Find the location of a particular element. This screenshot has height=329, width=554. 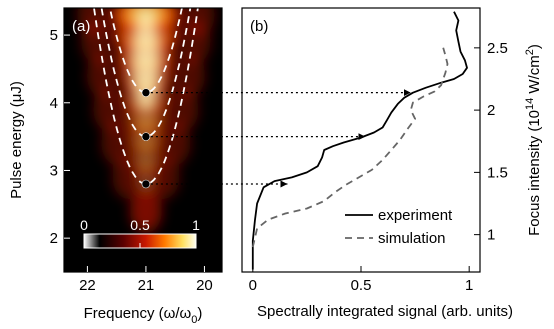

colorbar-tick-label: 1 is located at coordinates (196, 225).